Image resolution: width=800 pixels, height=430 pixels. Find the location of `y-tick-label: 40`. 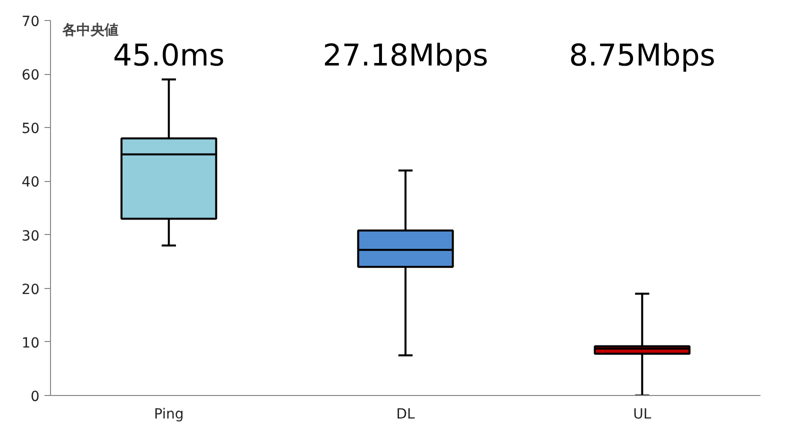

y-tick-label: 40 is located at coordinates (31, 182).